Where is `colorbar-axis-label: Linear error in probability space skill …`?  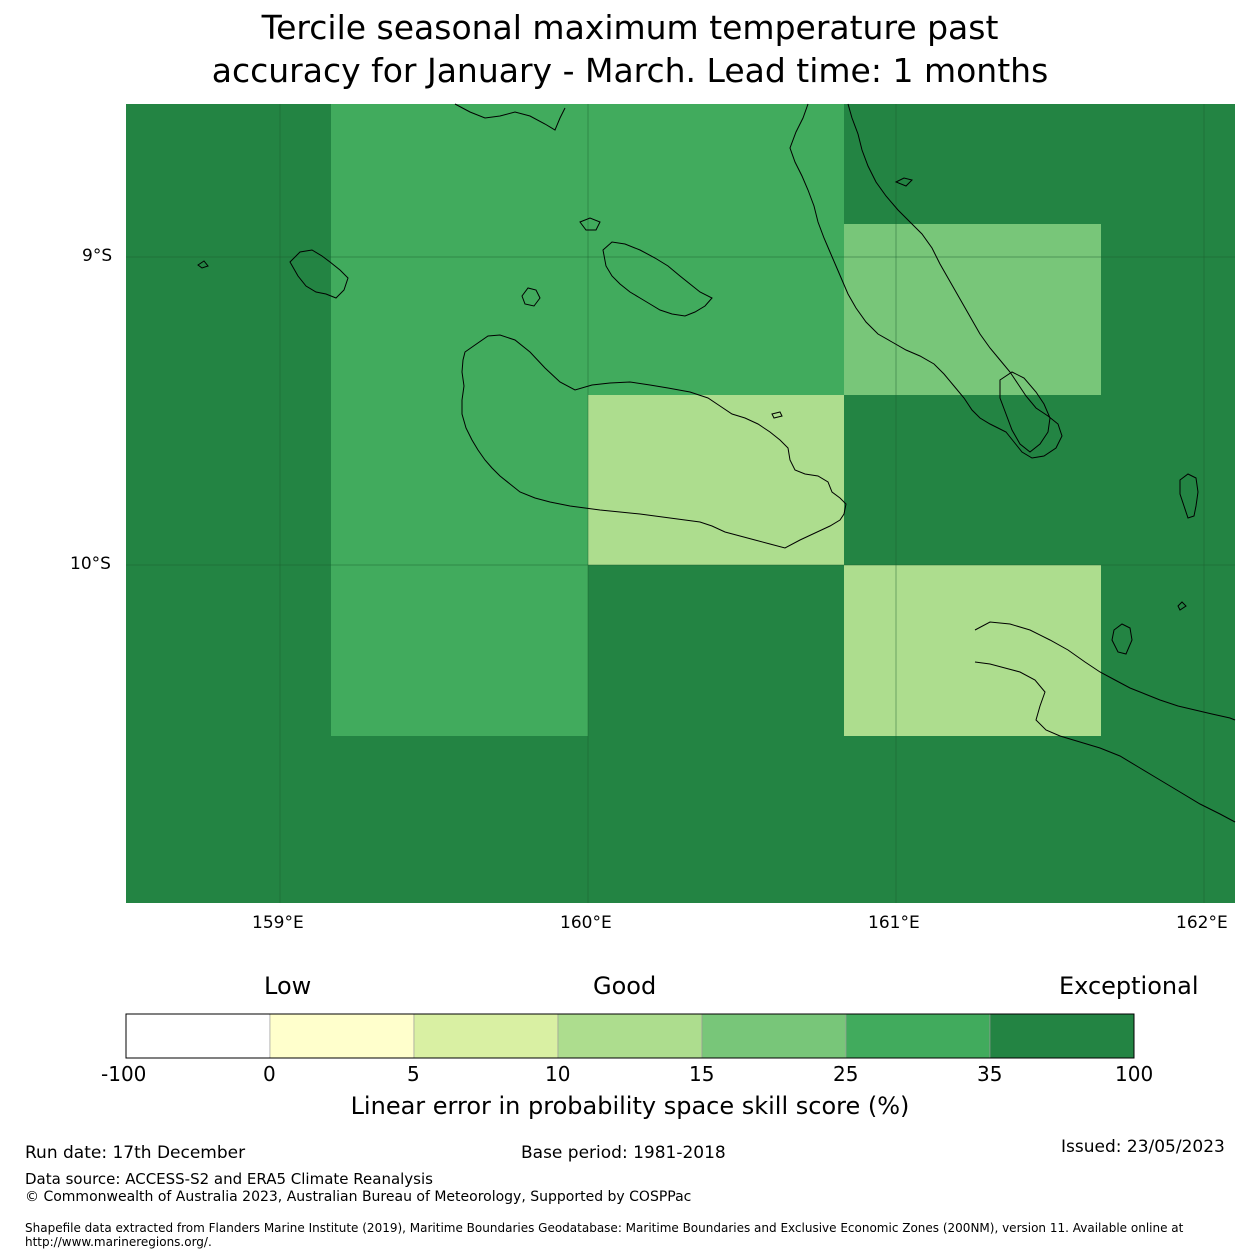 colorbar-axis-label: Linear error in probability space skill … is located at coordinates (630, 1106).